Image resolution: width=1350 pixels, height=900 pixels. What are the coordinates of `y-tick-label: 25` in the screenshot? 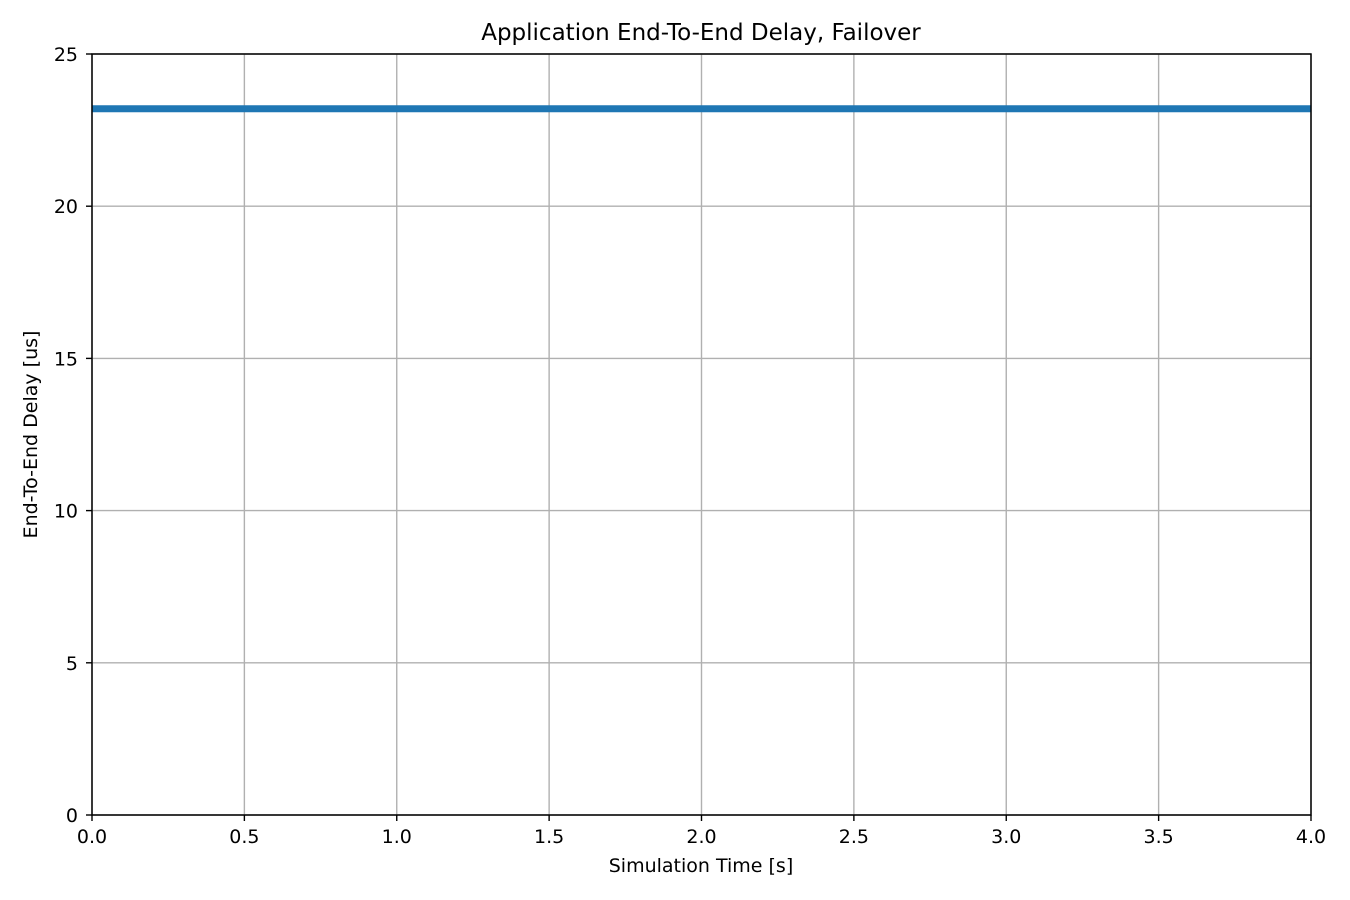 It's located at (66, 55).